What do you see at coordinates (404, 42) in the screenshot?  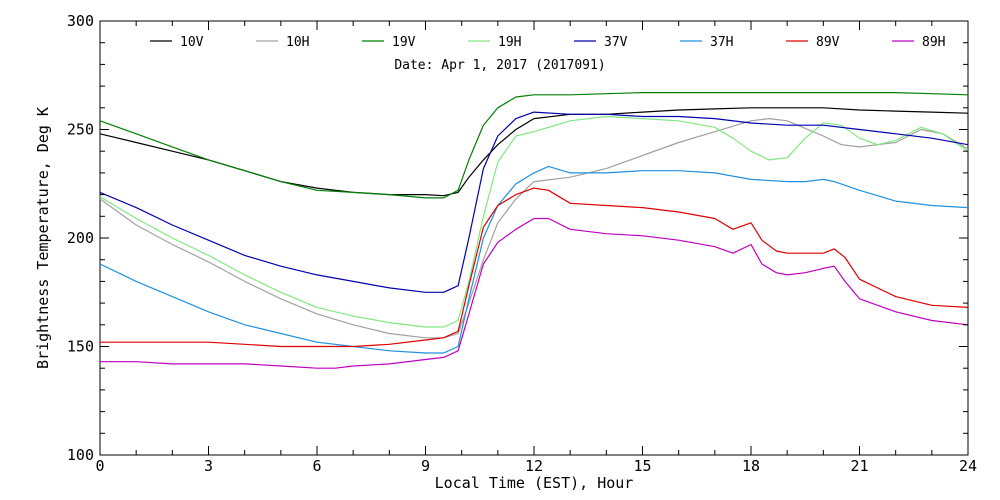 I see `legend-label: 19V` at bounding box center [404, 42].